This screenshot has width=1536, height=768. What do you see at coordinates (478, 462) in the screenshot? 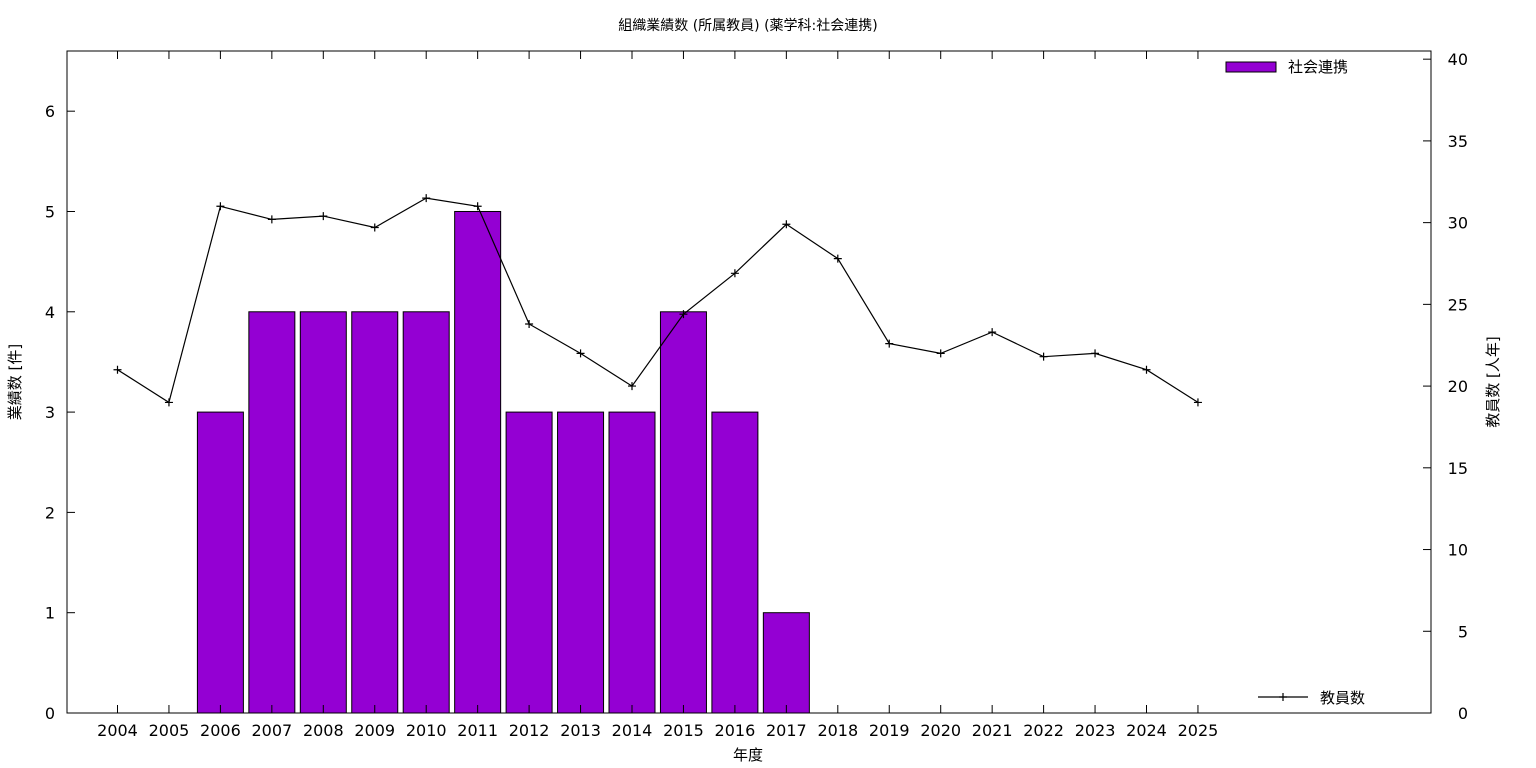
I see `bar-2011` at bounding box center [478, 462].